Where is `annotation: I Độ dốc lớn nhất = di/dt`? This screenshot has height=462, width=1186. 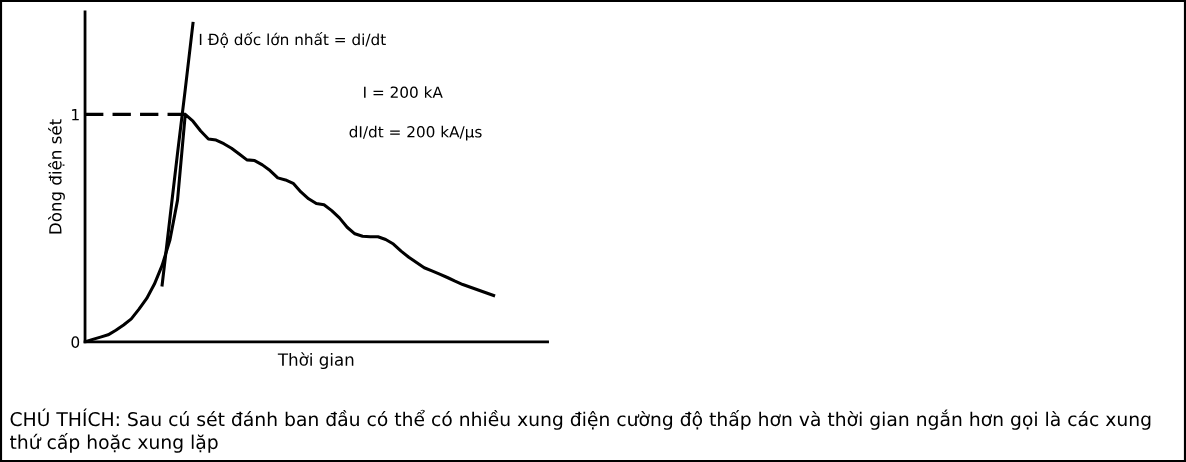
annotation: I Độ dốc lớn nhất = di/dt is located at coordinates (292, 40).